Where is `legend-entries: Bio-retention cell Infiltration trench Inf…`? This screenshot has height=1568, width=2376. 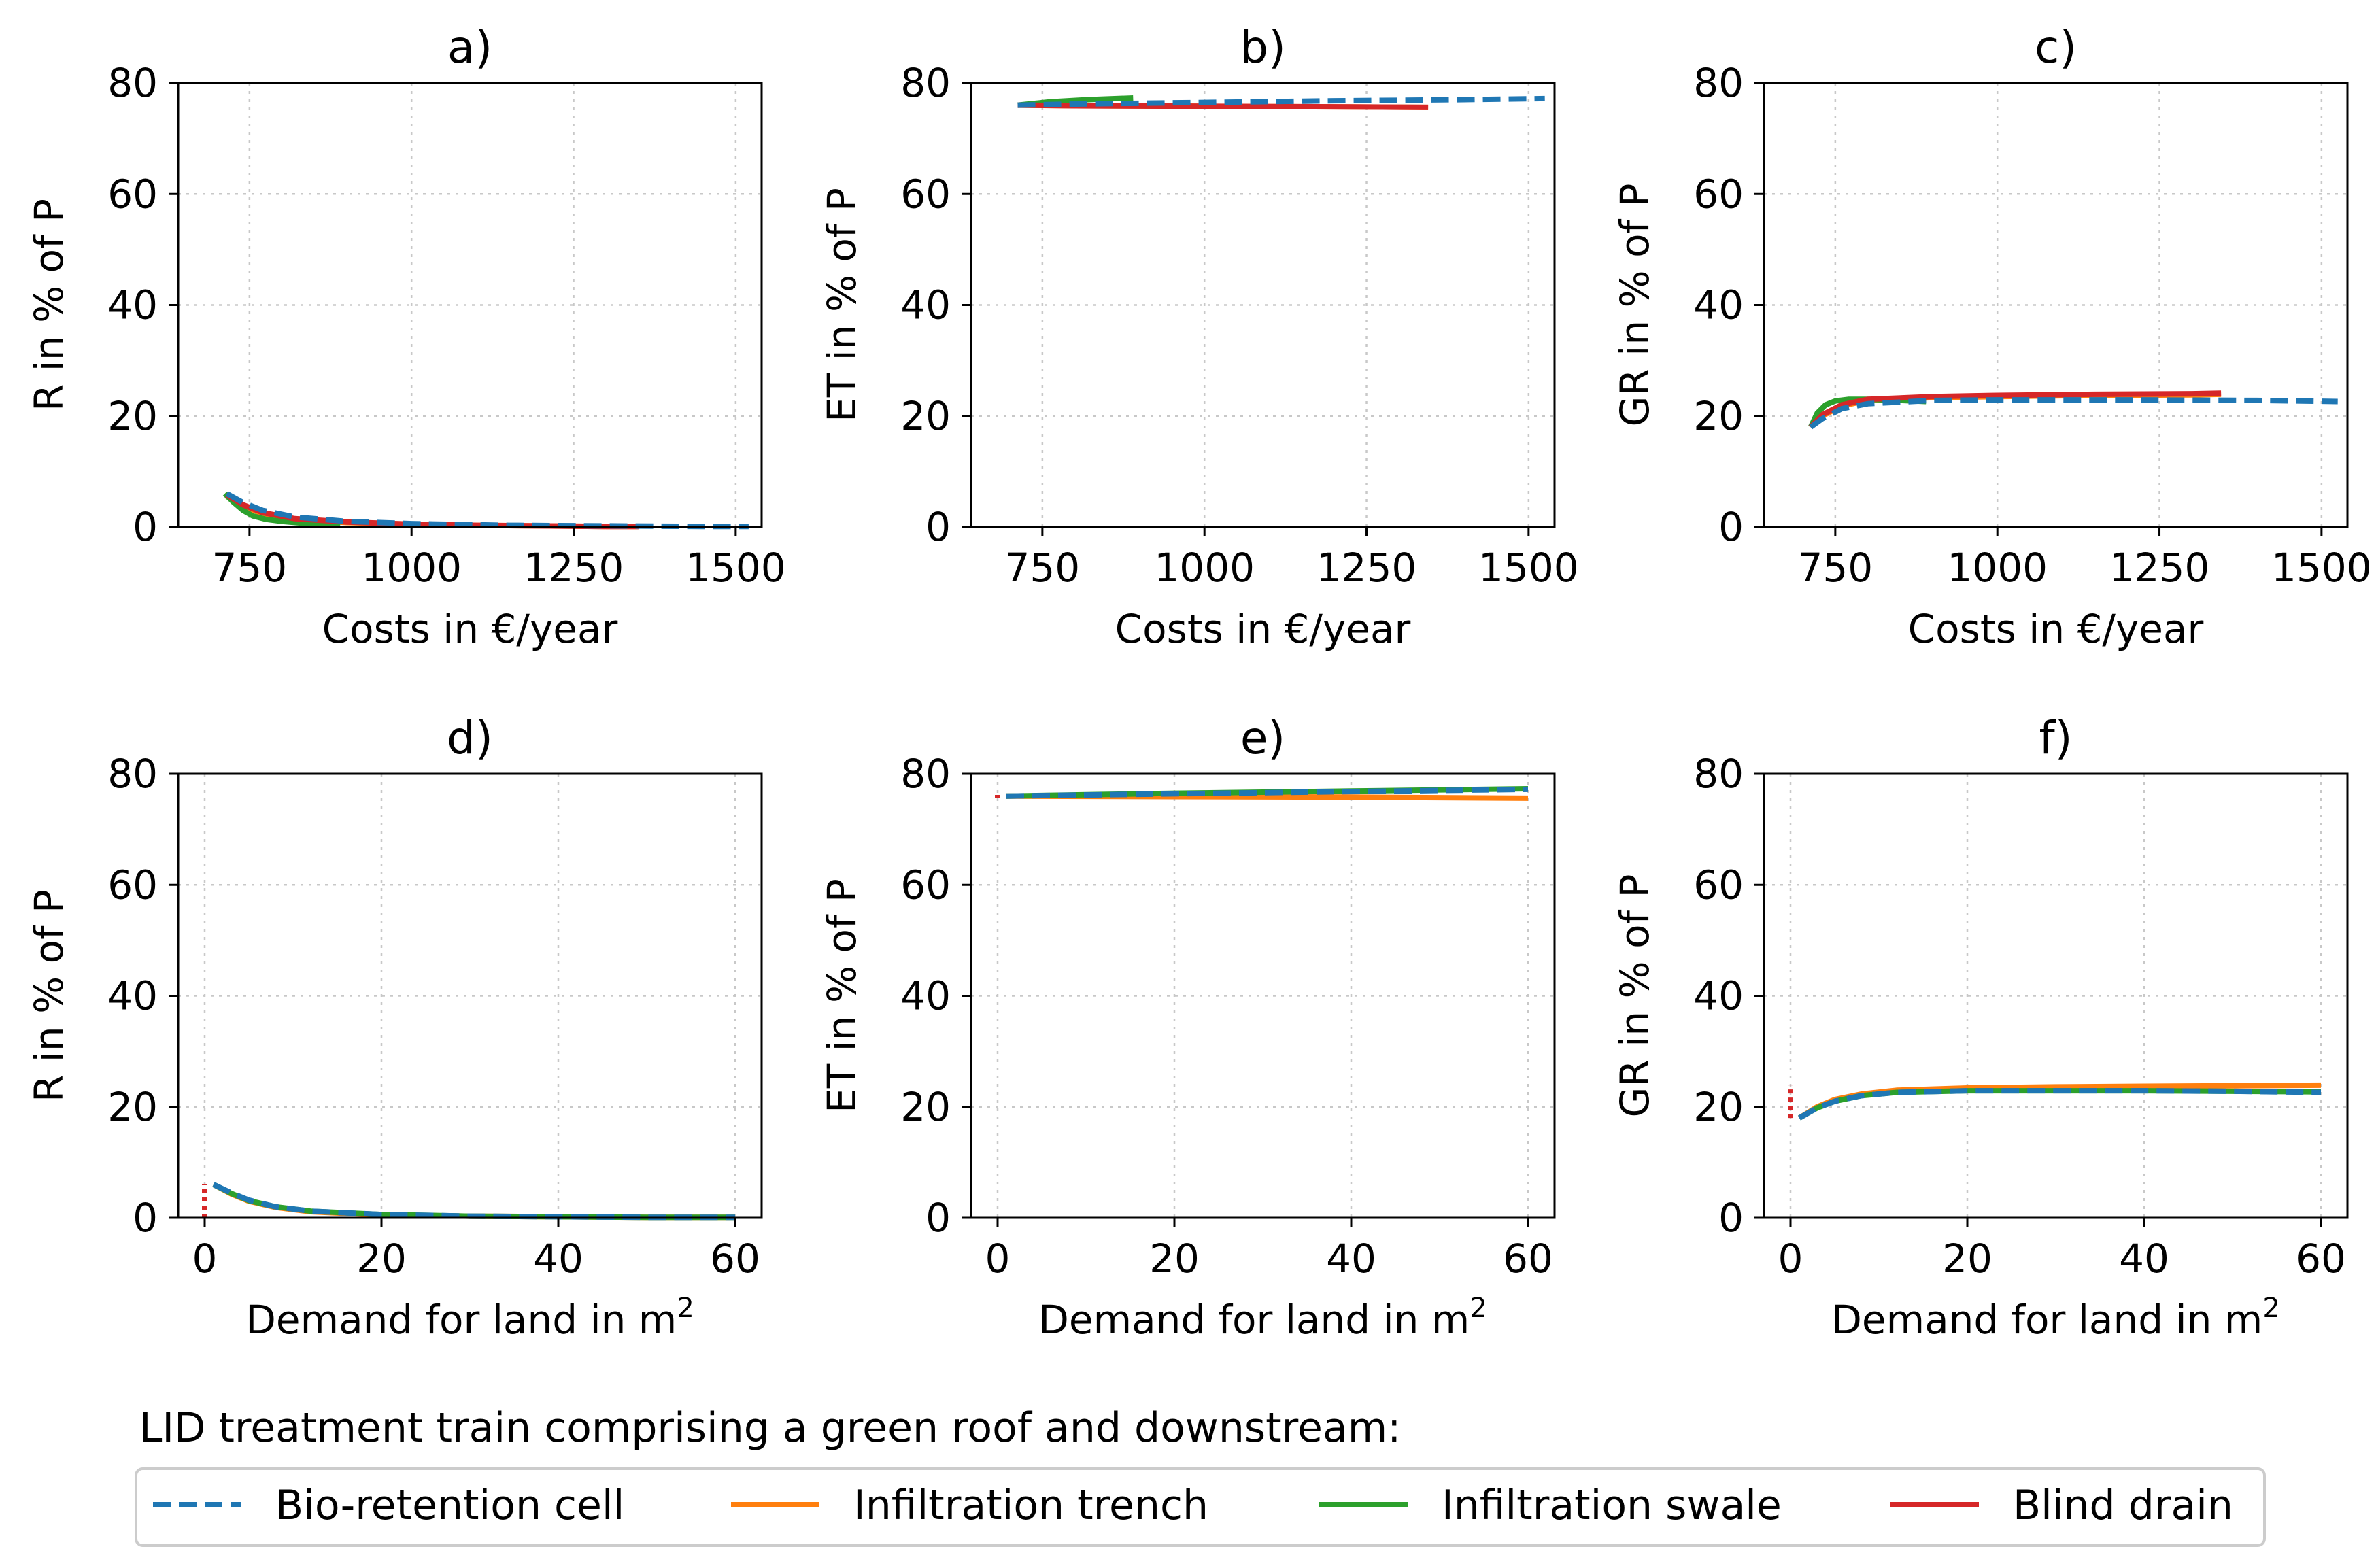 legend-entries: Bio-retention cell Infiltration trench Inf… is located at coordinates (1193, 1505).